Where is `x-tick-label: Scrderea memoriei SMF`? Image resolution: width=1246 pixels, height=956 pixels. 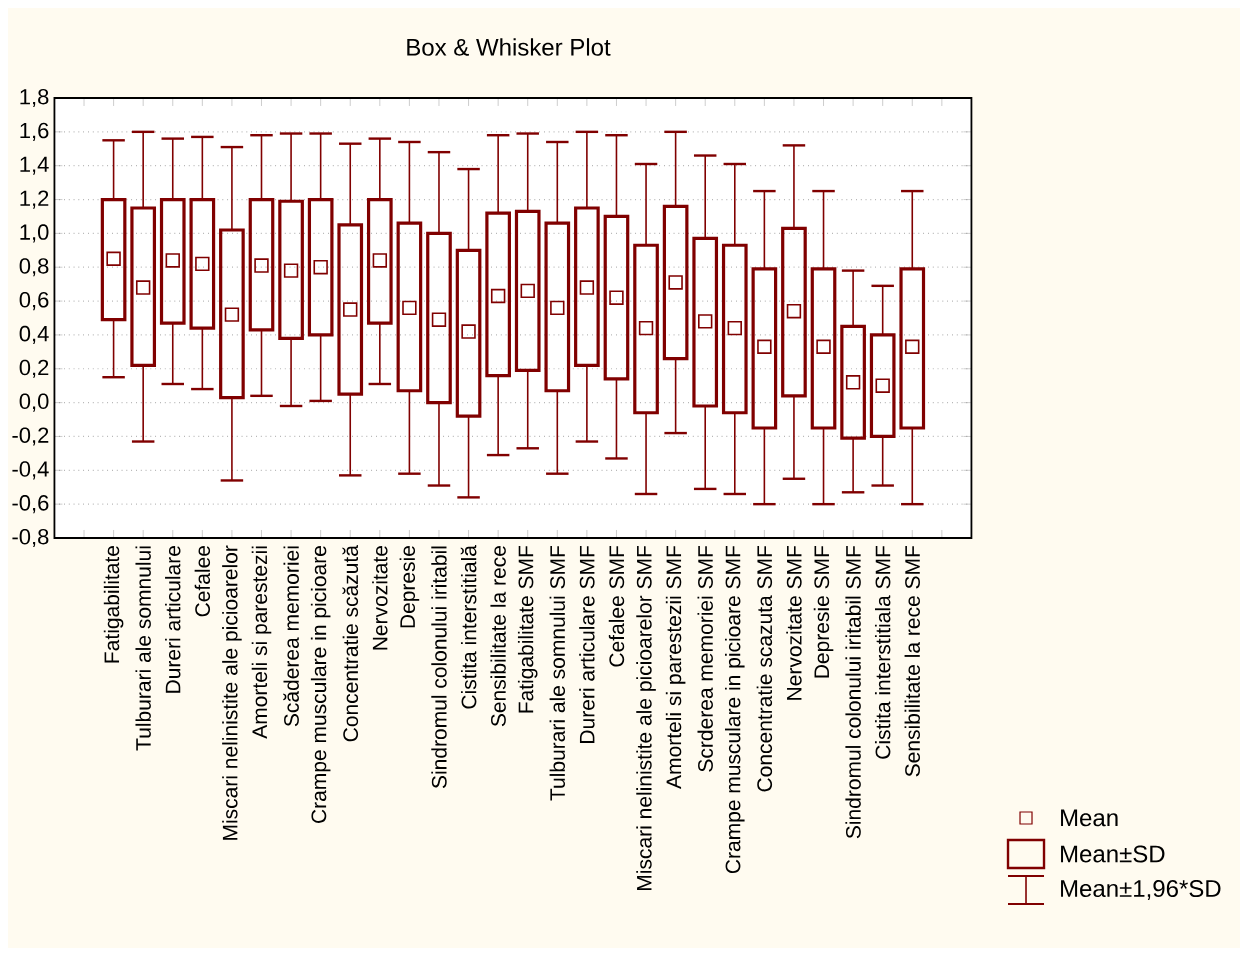
x-tick-label: Scrderea memoriei SMF is located at coordinates (705, 658).